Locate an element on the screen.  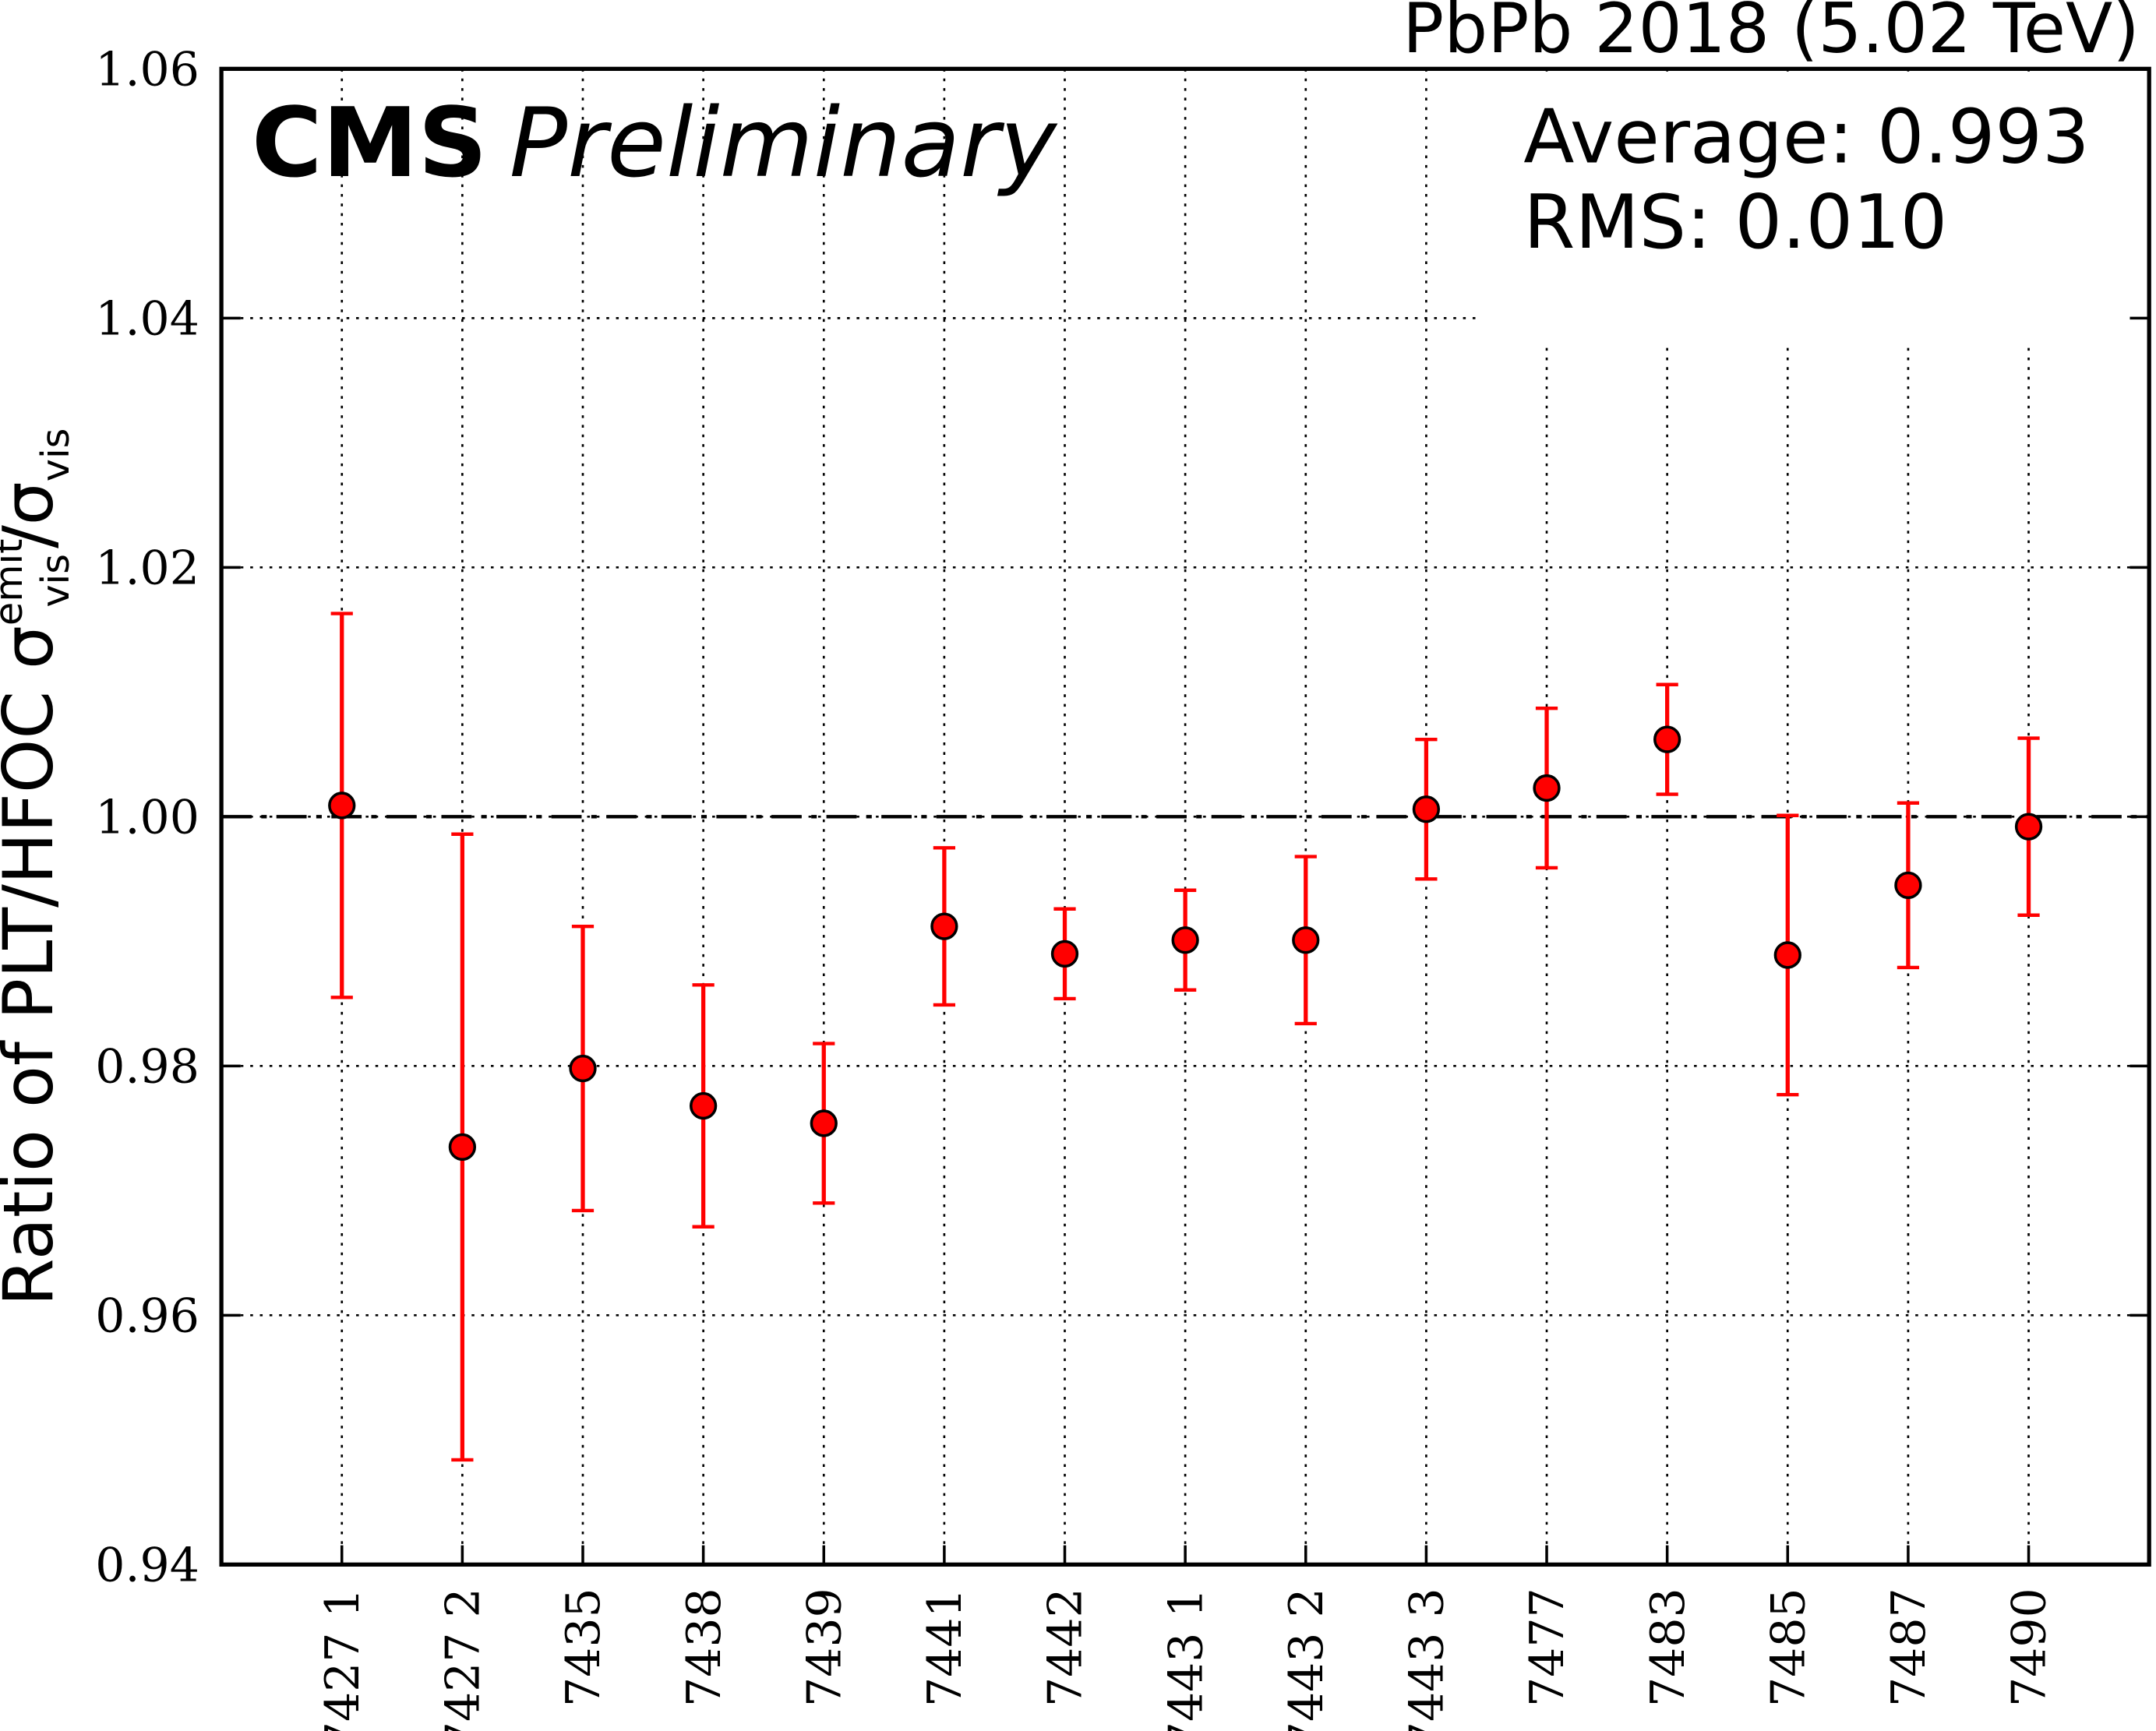
y-tick-label: 1.00 is located at coordinates (147, 818).